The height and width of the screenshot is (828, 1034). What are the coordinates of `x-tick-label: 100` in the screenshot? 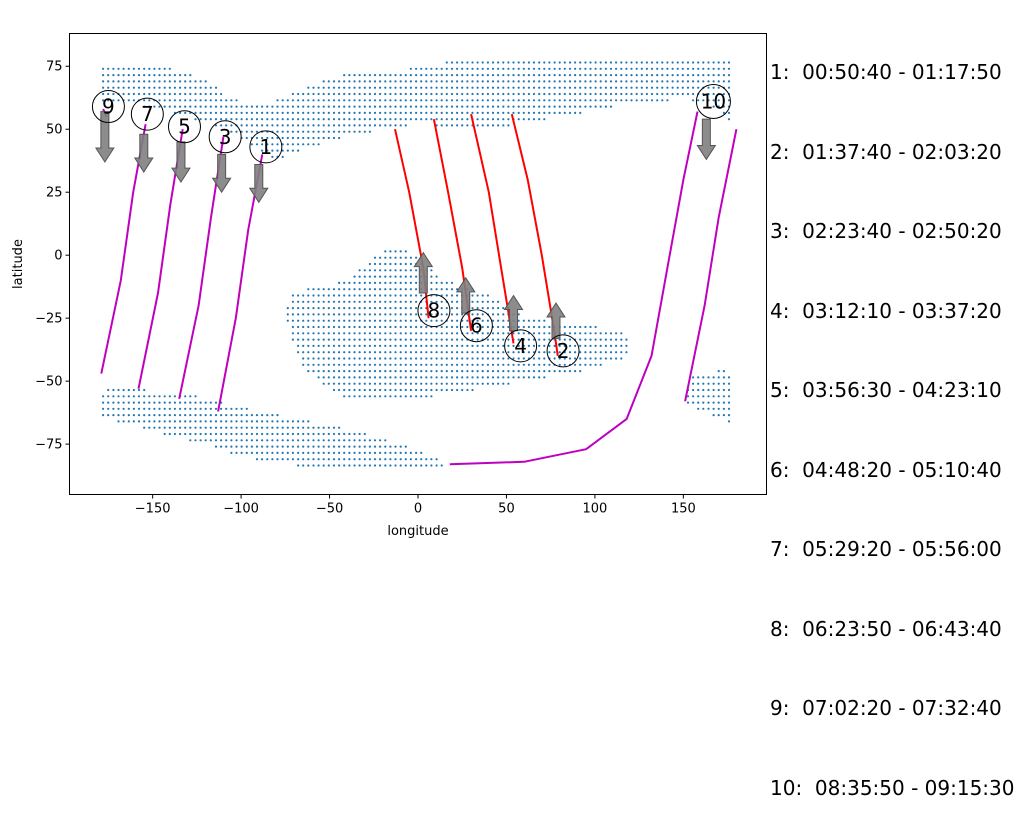 It's located at (594, 509).